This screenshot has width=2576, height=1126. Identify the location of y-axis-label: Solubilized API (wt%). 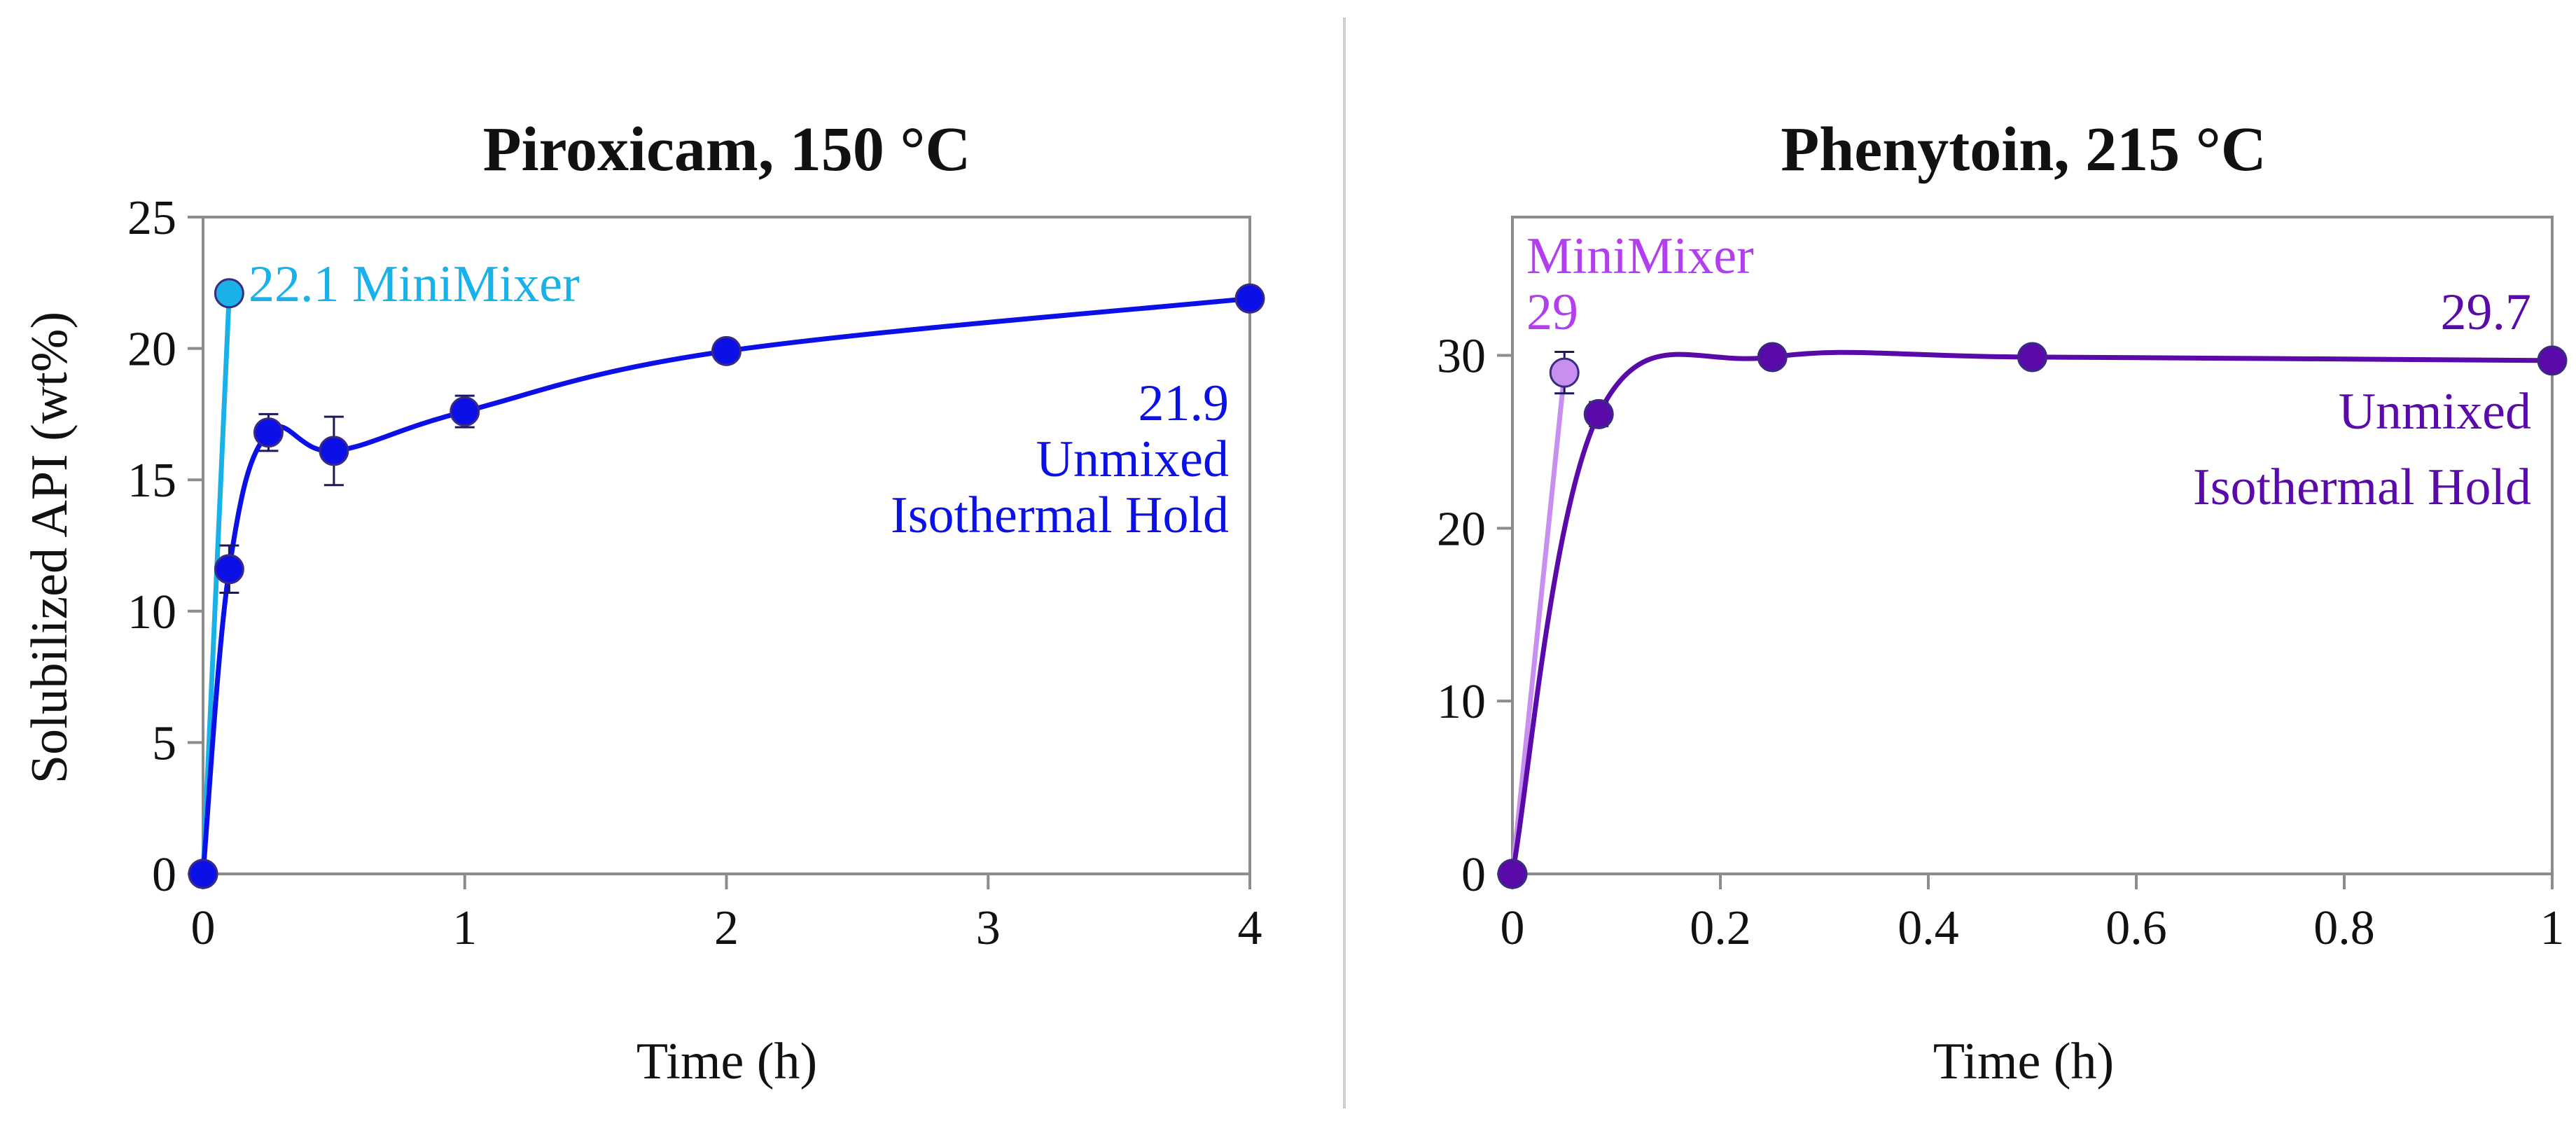
(49, 548).